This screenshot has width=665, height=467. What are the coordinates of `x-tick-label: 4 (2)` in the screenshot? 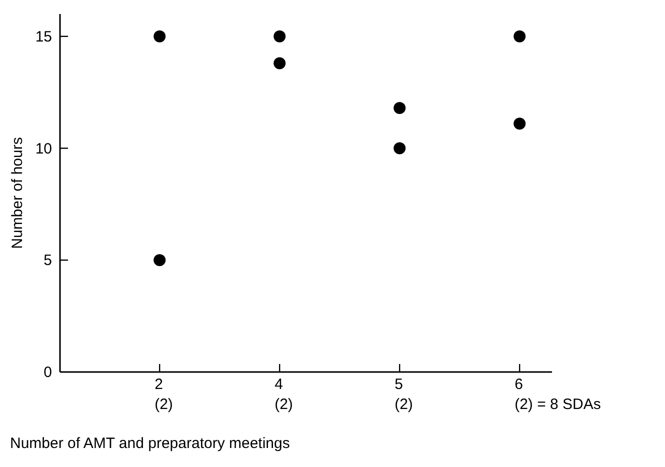 It's located at (283, 394).